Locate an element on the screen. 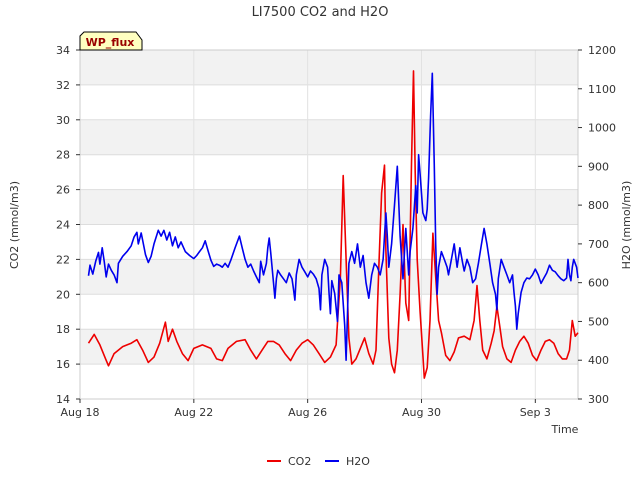 Image resolution: width=640 pixels, height=480 pixels. x-tick-label: Aug 18 is located at coordinates (80, 412).